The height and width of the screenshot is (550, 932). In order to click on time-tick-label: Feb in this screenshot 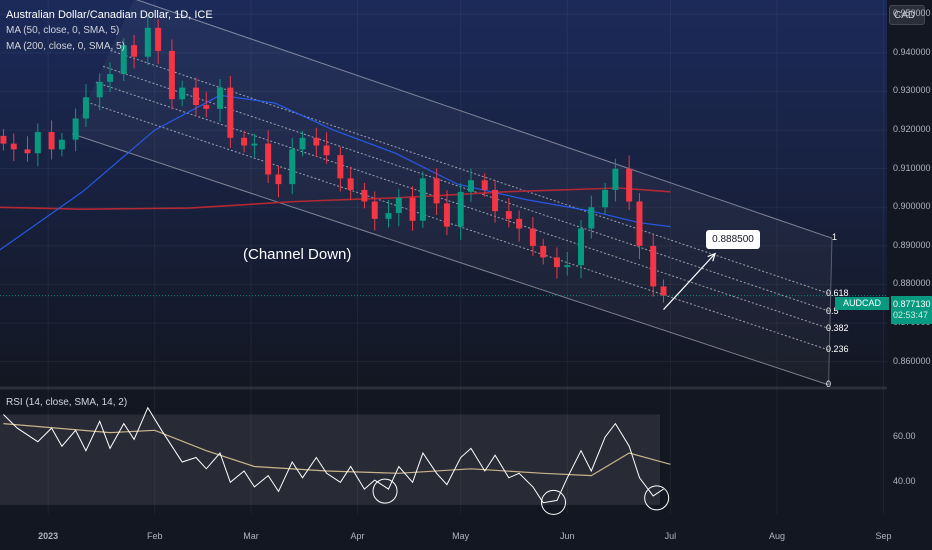, I will do `click(154, 536)`.